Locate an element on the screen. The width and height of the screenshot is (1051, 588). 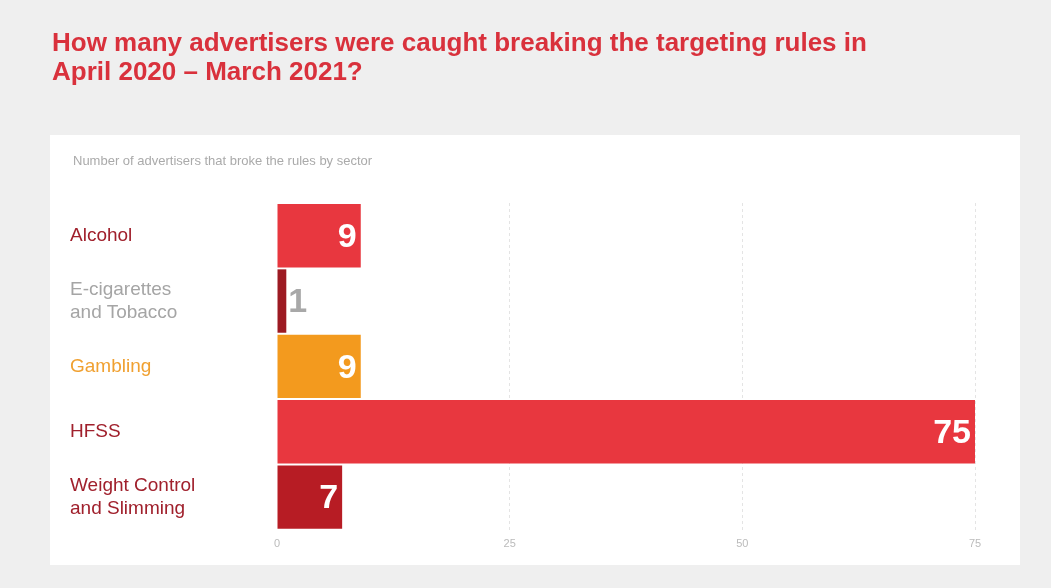
data-label: 1 is located at coordinates (298, 300).